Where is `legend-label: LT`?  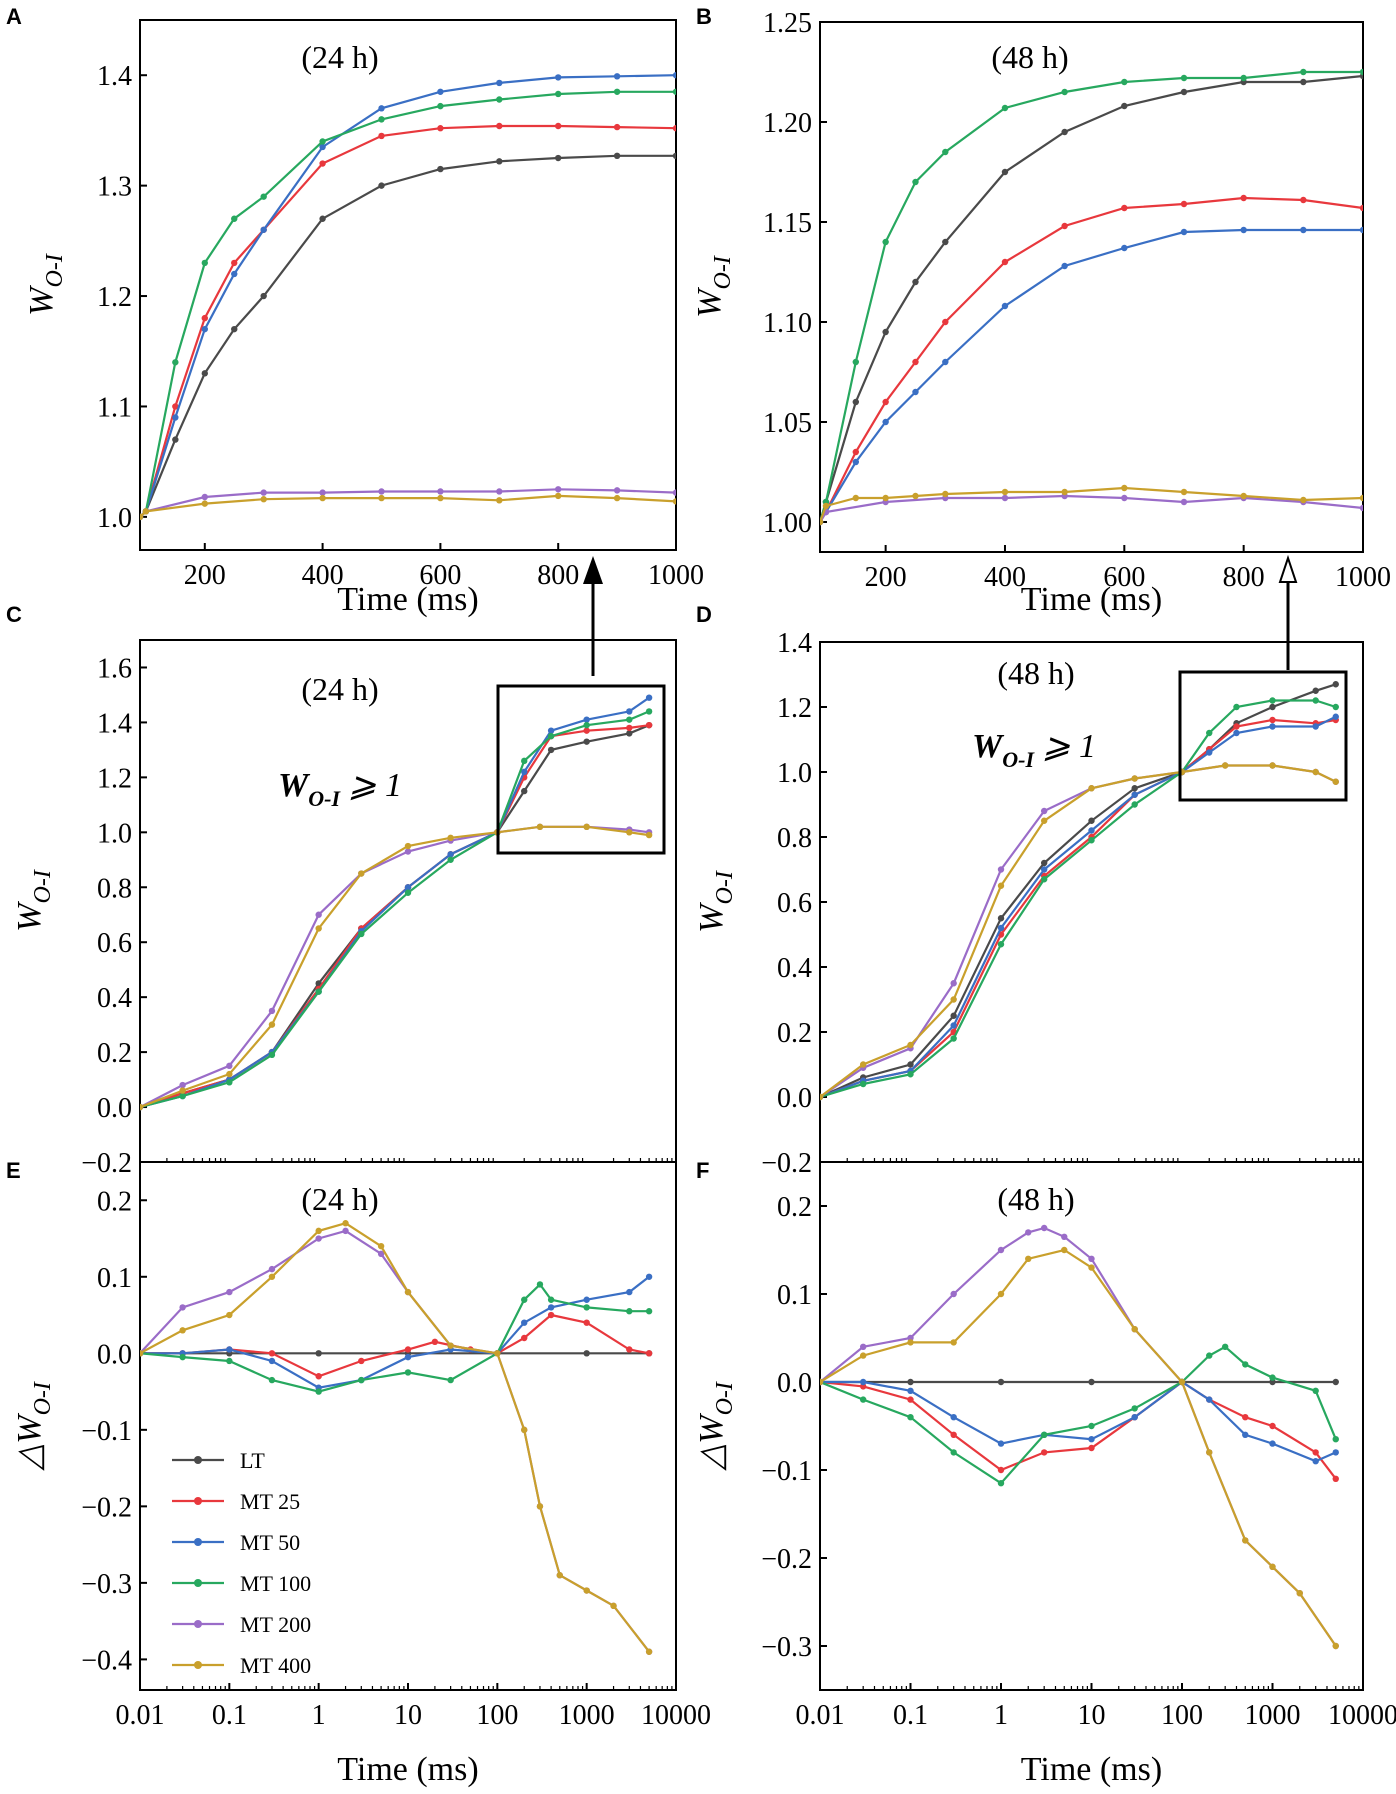 legend-label: LT is located at coordinates (252, 1460).